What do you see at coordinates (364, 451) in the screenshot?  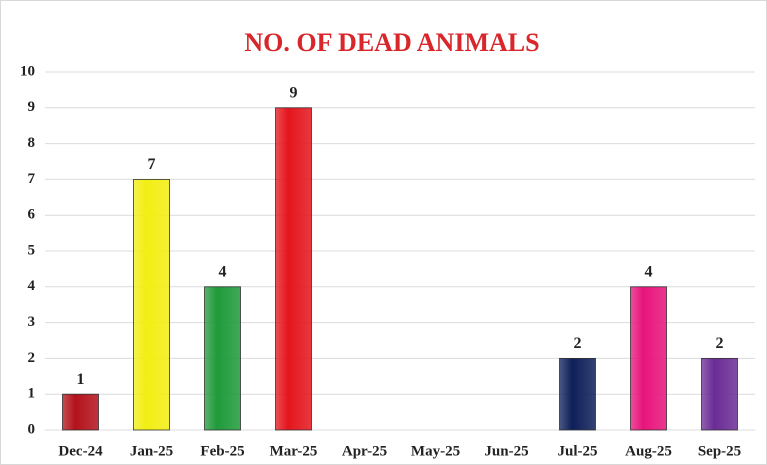 I see `x-tick-label: Apr-25` at bounding box center [364, 451].